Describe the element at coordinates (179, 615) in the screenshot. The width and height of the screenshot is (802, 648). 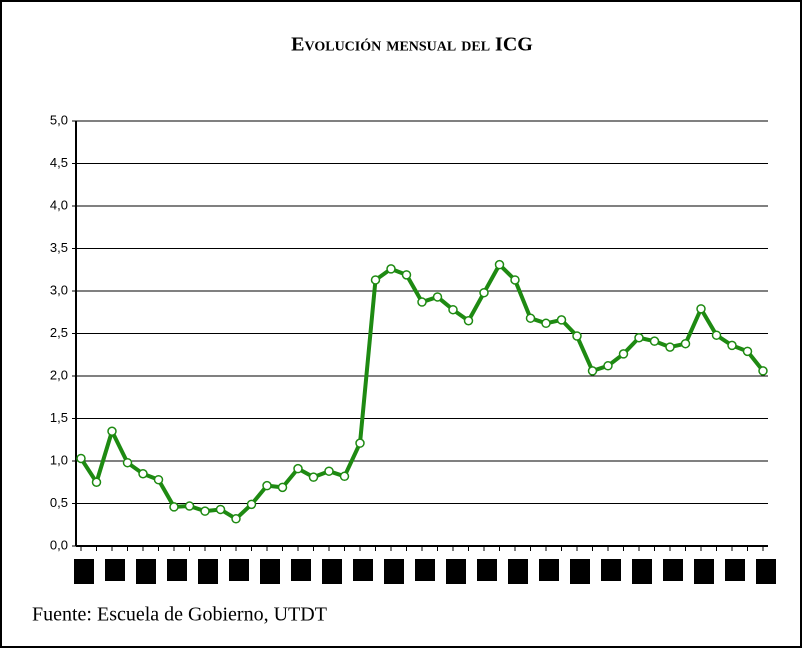
I see `source-note: Fuente: Escuela de Gobierno, UTDT` at that location.